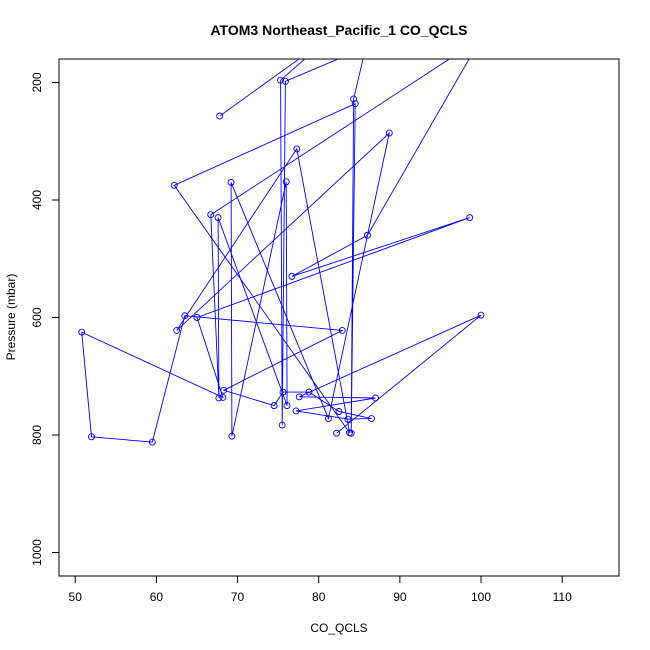 This screenshot has height=650, width=650. Describe the element at coordinates (338, 628) in the screenshot. I see `x-axis-label: CO_QCLS` at that location.